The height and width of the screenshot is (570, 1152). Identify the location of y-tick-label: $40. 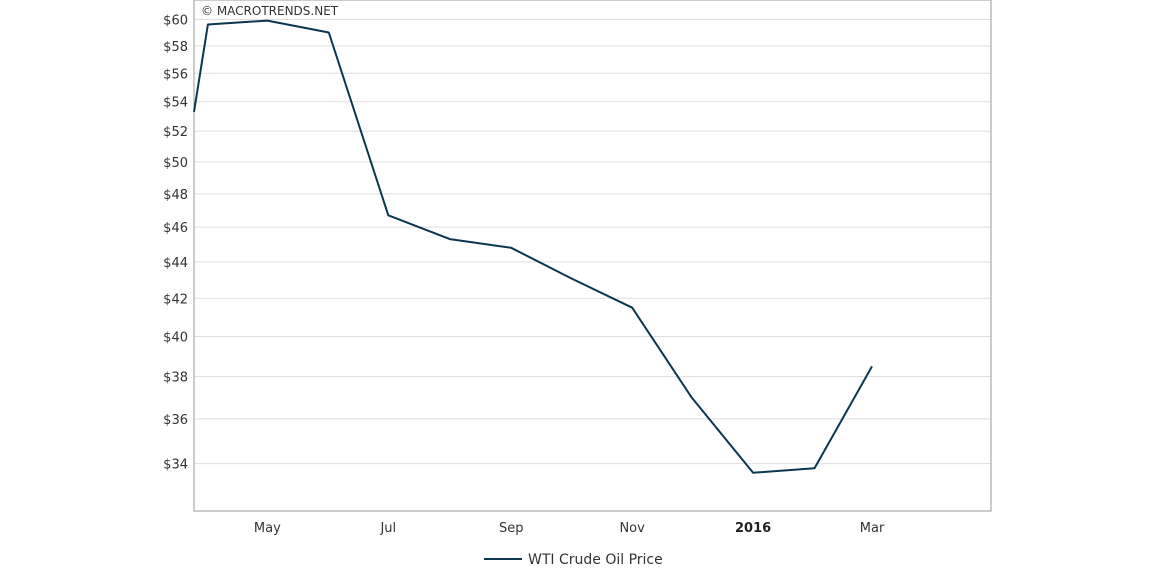
(175, 337).